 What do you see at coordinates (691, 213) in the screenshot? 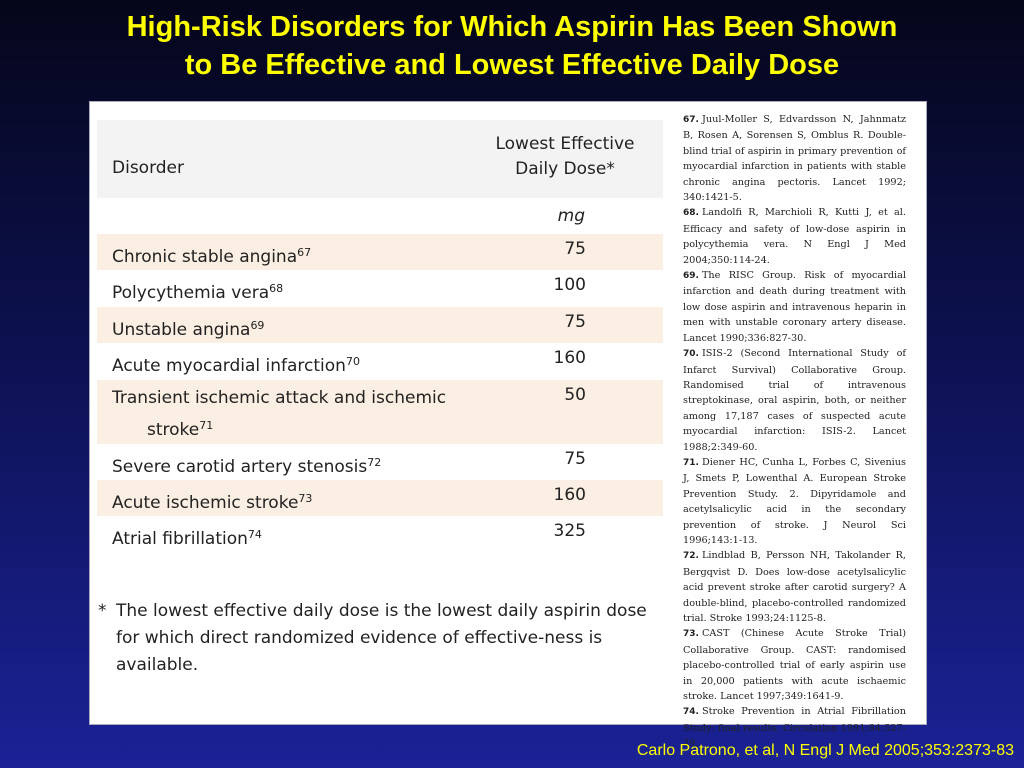
I see `reference-number: 68.` at bounding box center [691, 213].